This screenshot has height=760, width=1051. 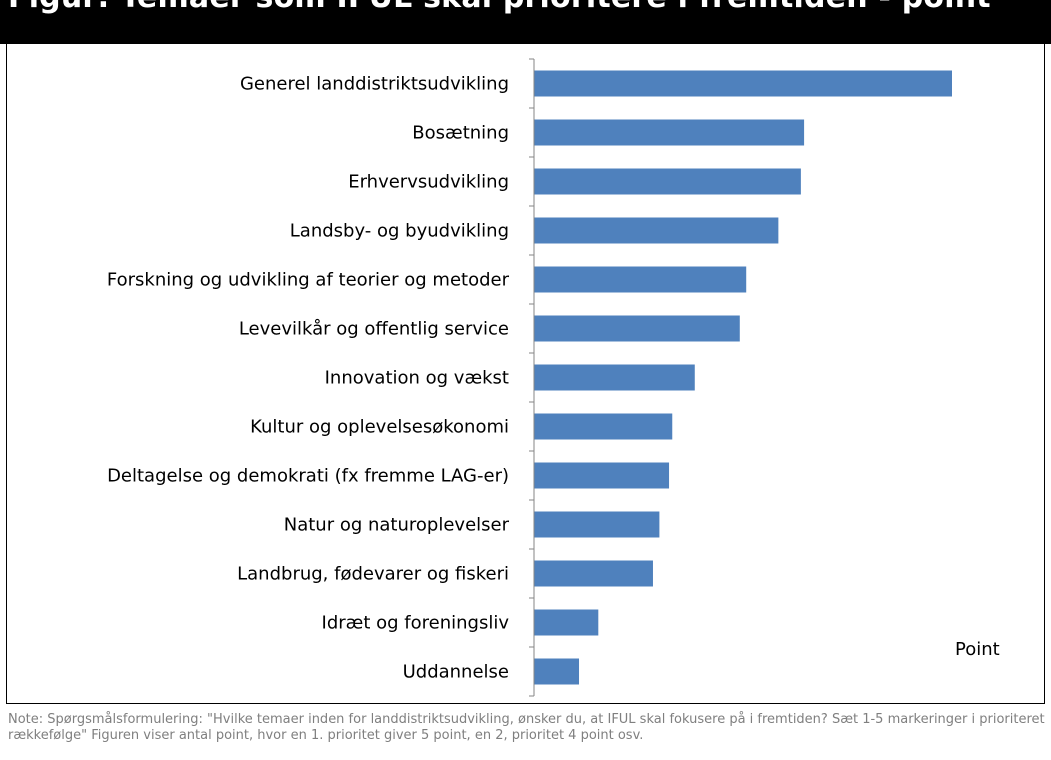 I want to click on category-label: Idræt og foreningsliv, so click(x=416, y=623).